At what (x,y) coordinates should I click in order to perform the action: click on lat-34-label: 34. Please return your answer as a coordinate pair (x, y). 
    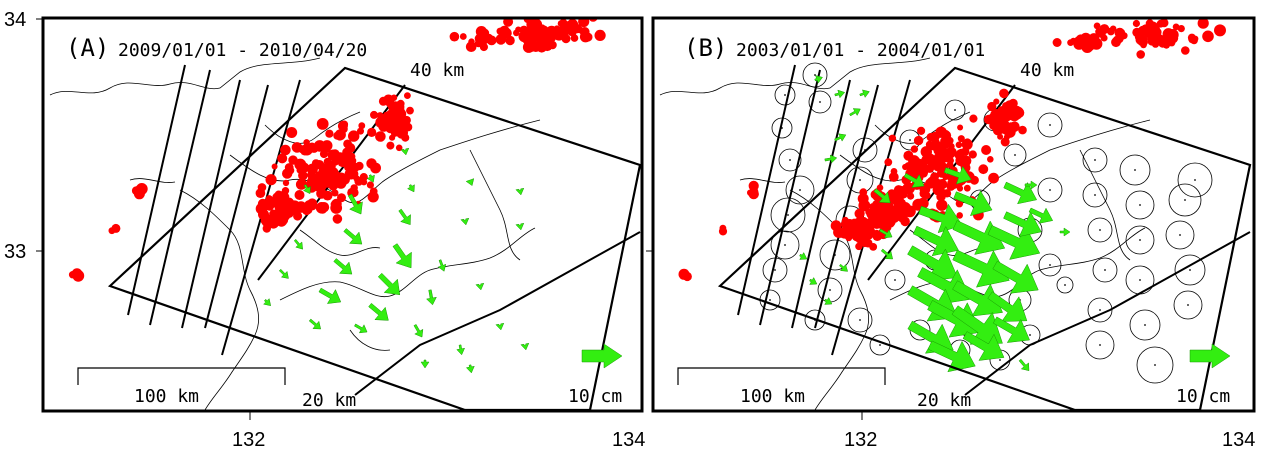
    Looking at the image, I should click on (15, 20).